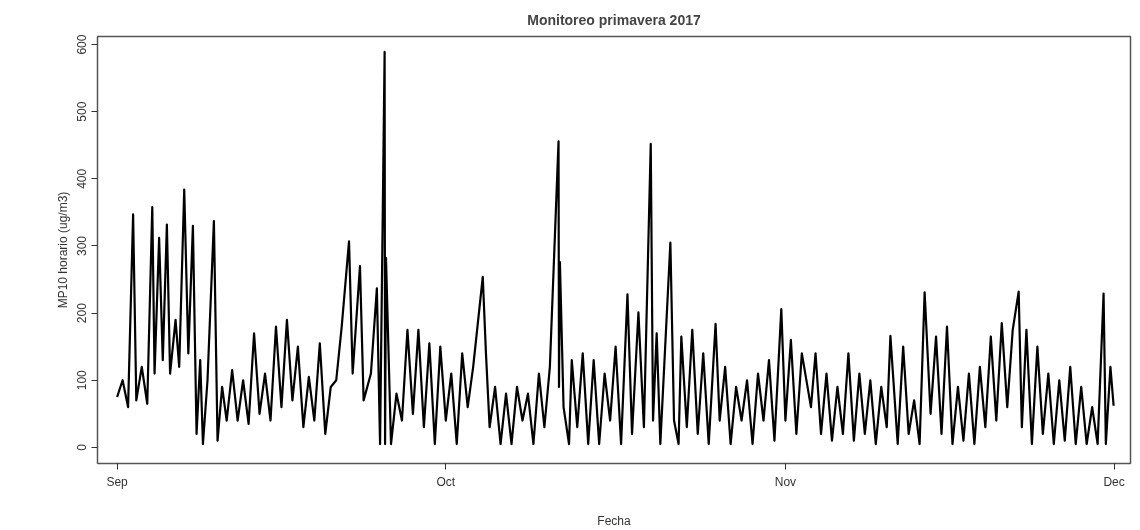 The image size is (1140, 530). What do you see at coordinates (62, 250) in the screenshot?
I see `y-axis-title: MP10 horario (ug/m3)` at bounding box center [62, 250].